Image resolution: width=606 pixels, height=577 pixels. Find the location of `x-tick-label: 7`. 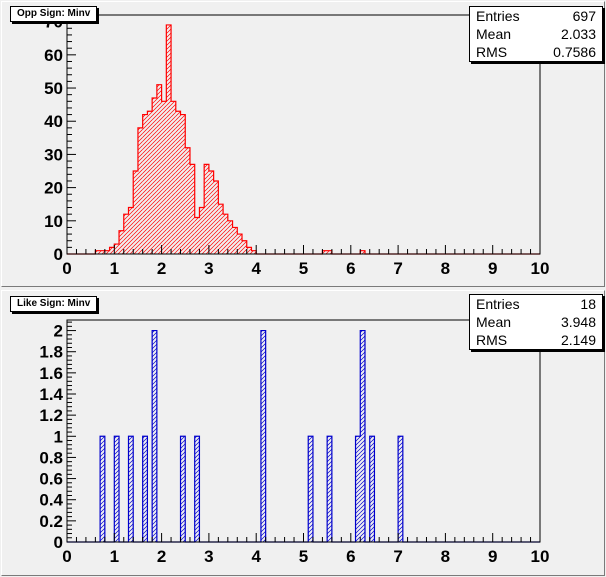

x-tick-label: 7 is located at coordinates (397, 268).